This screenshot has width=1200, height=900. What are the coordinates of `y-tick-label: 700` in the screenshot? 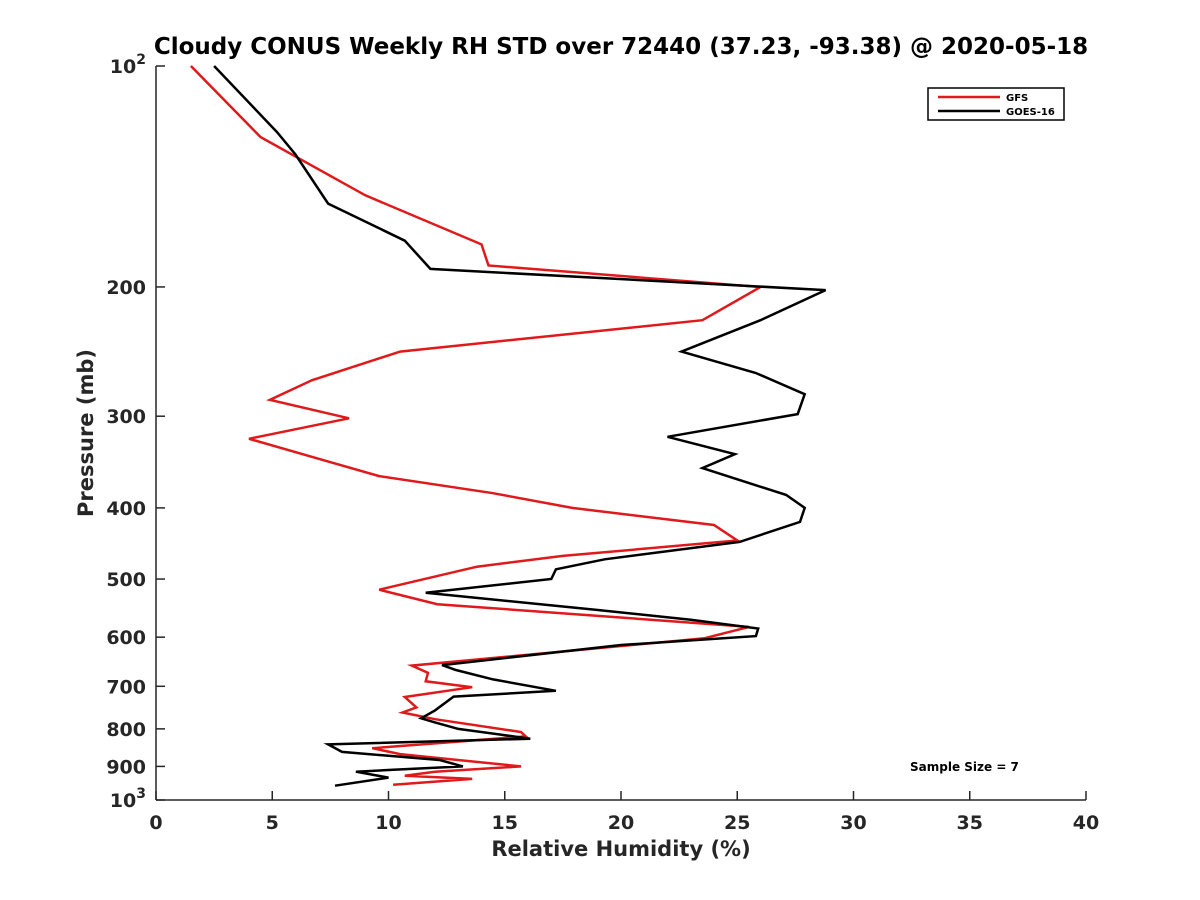 It's located at (126, 687).